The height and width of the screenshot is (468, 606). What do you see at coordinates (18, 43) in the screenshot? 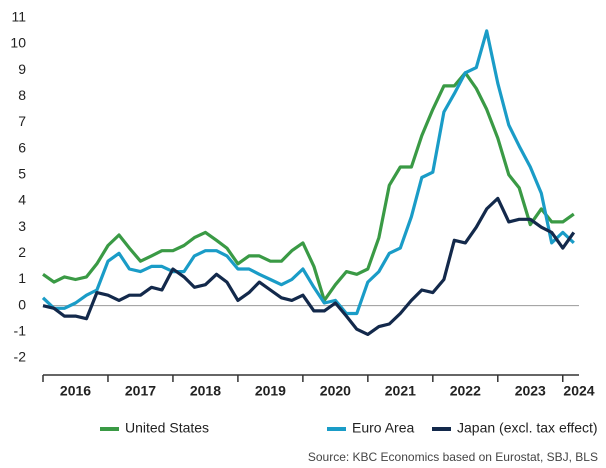
I see `y-tick-label: 10` at bounding box center [18, 43].